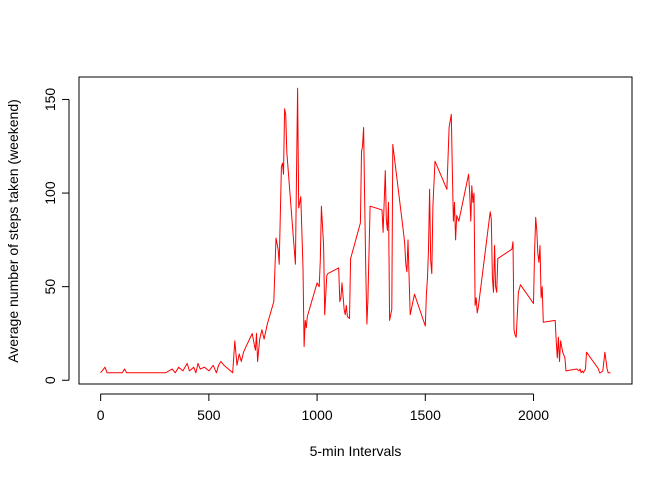 The height and width of the screenshot is (480, 672). Describe the element at coordinates (356, 451) in the screenshot. I see `x-axis-label: 5-min Intervals` at that location.